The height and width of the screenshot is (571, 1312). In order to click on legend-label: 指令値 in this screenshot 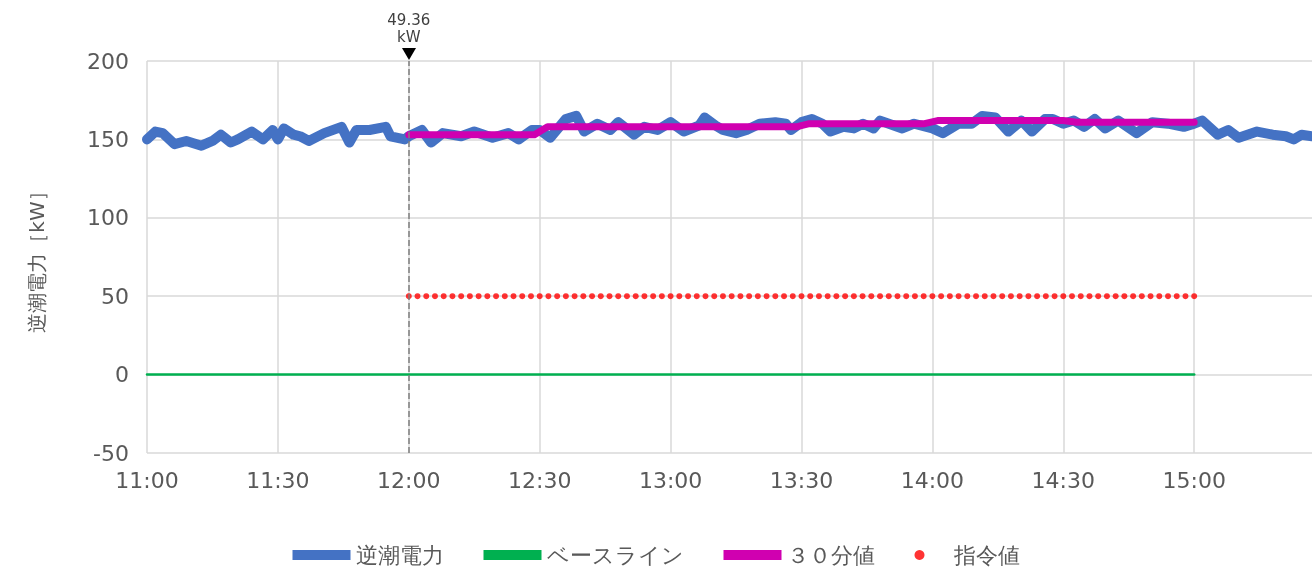, I will do `click(986, 555)`.